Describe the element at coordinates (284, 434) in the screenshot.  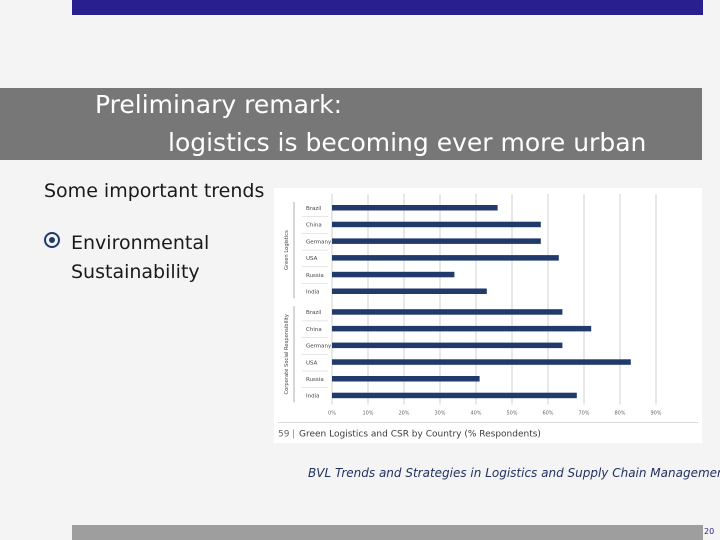
I see `caption-number: 59` at that location.